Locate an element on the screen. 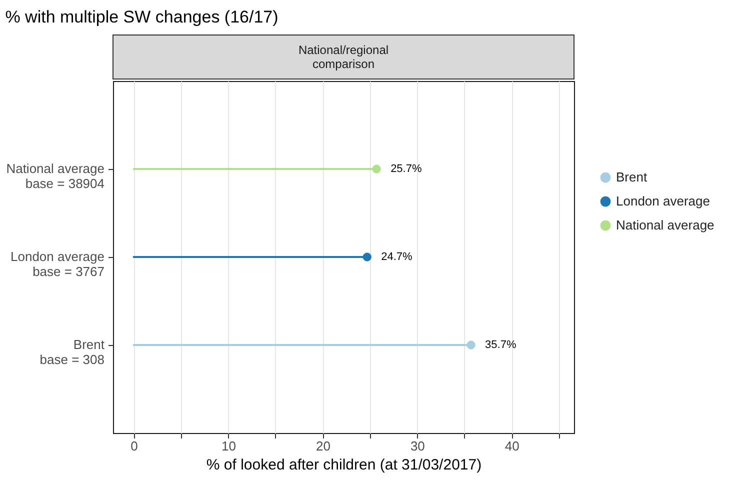  y-tick-label: Brent base = 308 is located at coordinates (72, 352).